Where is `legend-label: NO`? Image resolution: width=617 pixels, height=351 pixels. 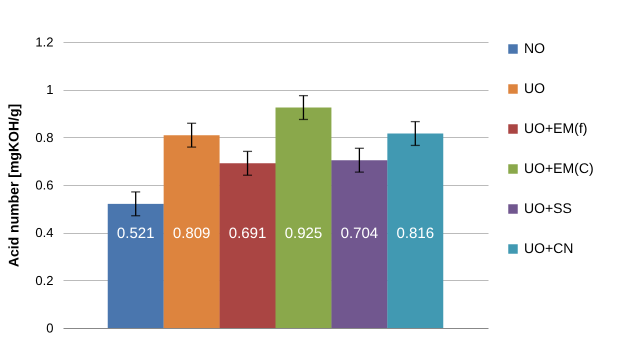
legend-label: NO is located at coordinates (535, 48).